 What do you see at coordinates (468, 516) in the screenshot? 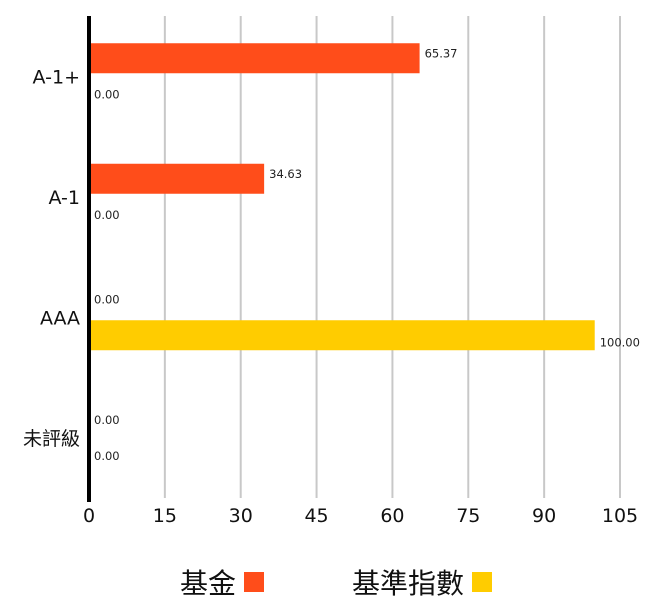
I see `x-tick-label-75: 75` at bounding box center [468, 516].